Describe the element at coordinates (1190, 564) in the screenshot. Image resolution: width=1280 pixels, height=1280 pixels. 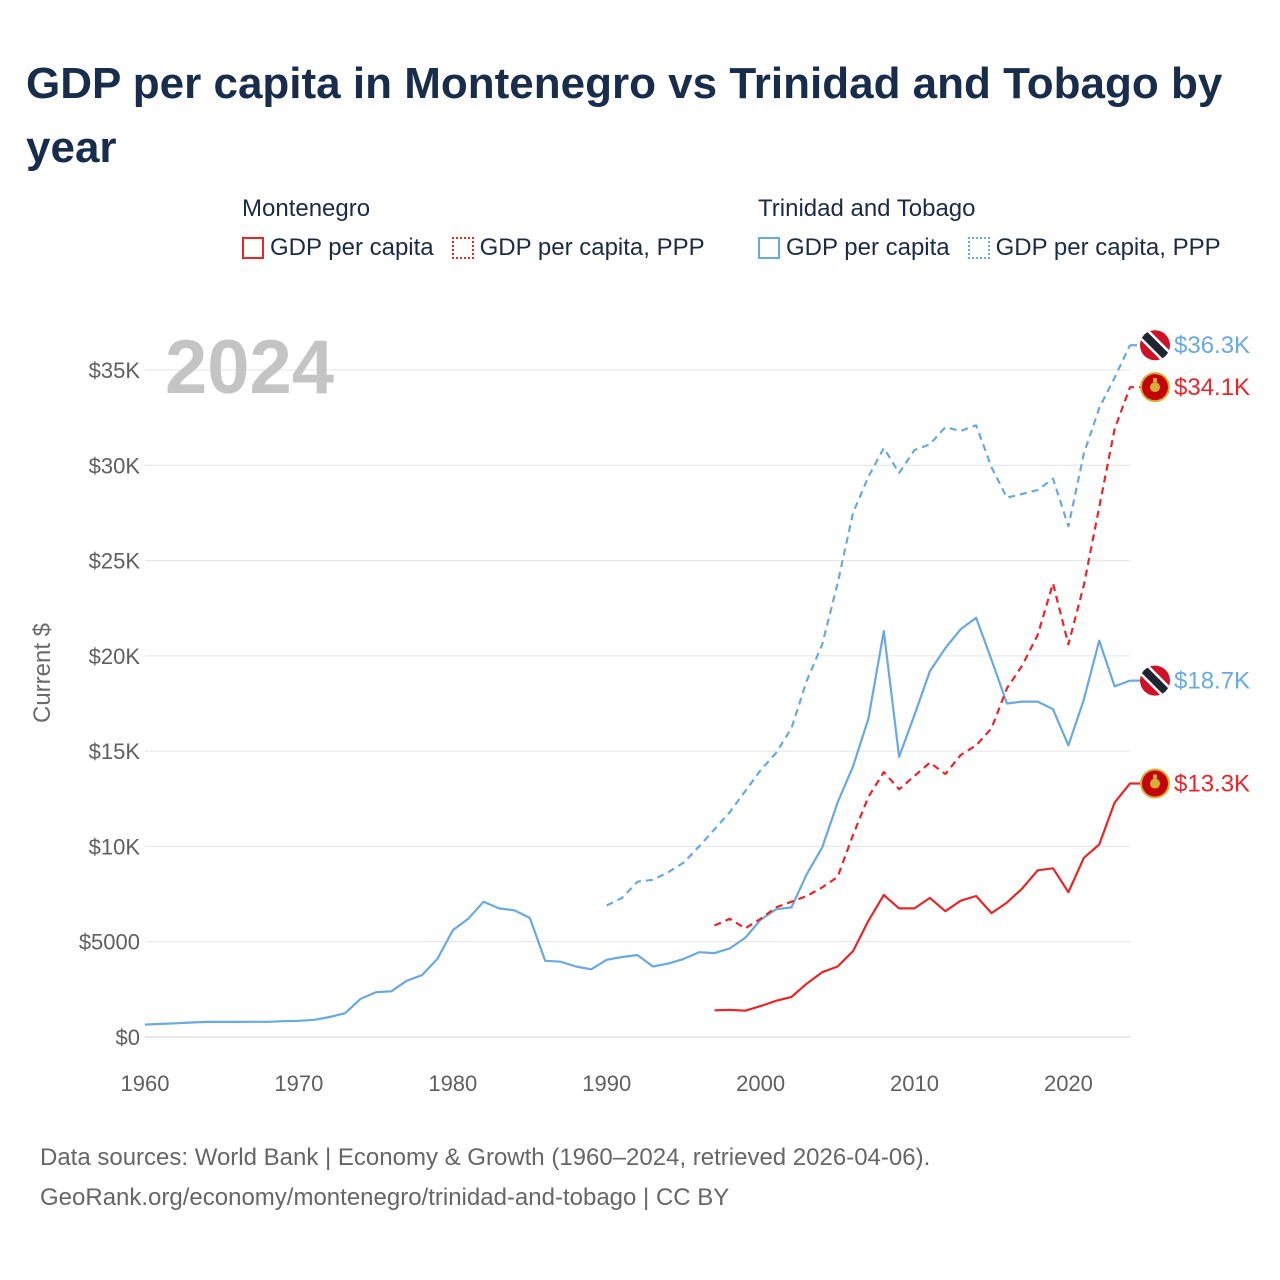
I see `series-end-markers: $18.7K $36.3K $13.3K $34.1K` at that location.